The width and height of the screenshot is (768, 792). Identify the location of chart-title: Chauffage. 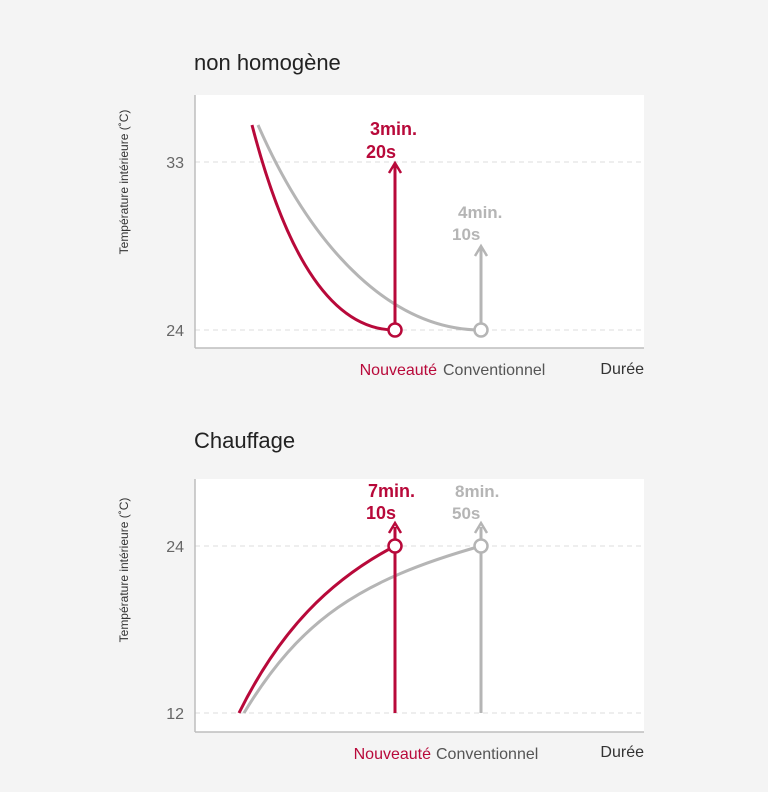
(244, 440).